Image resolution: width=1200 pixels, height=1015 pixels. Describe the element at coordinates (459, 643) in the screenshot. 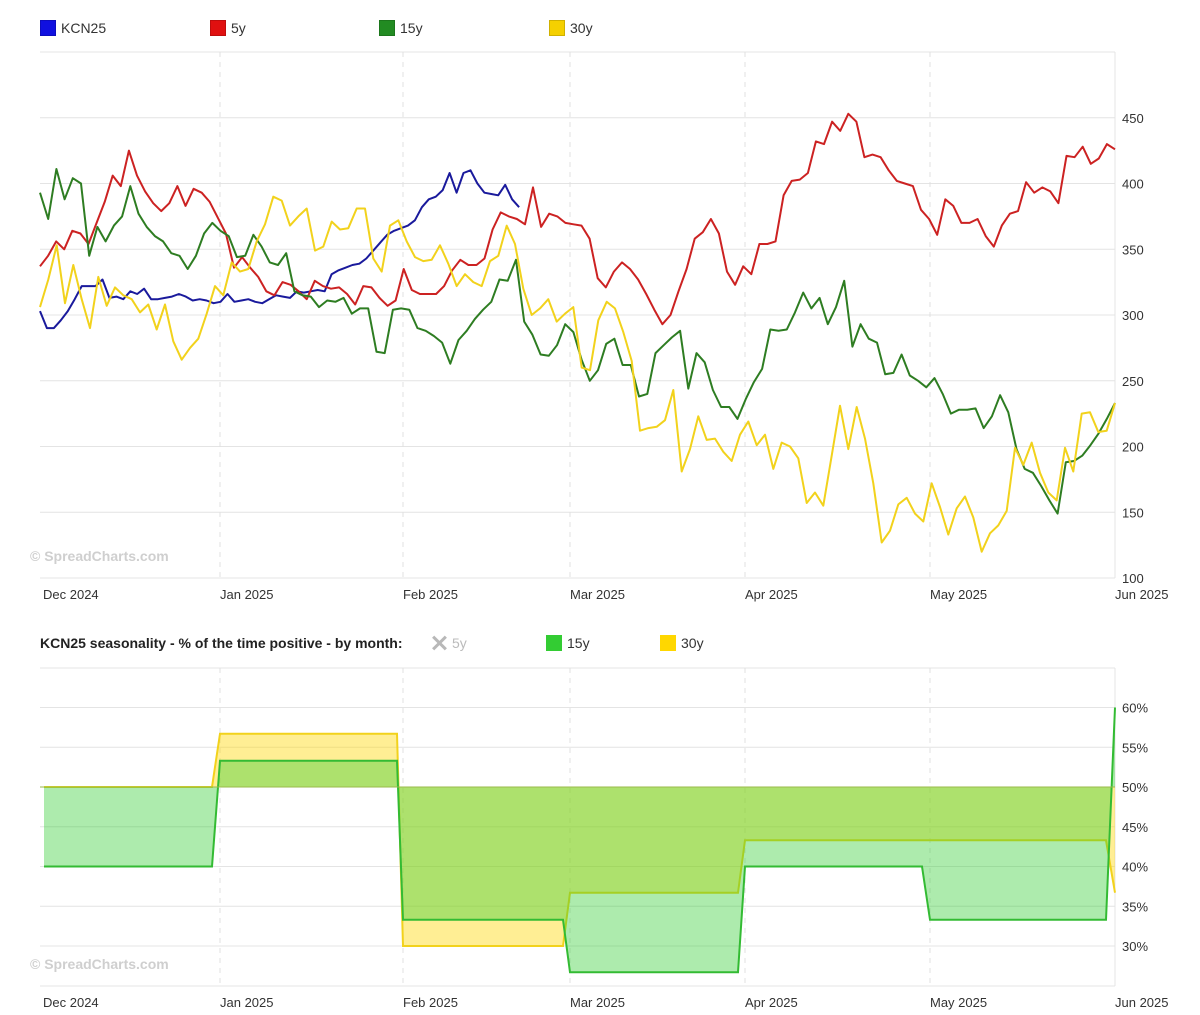

I see `legend2-label-5y: 5y` at that location.